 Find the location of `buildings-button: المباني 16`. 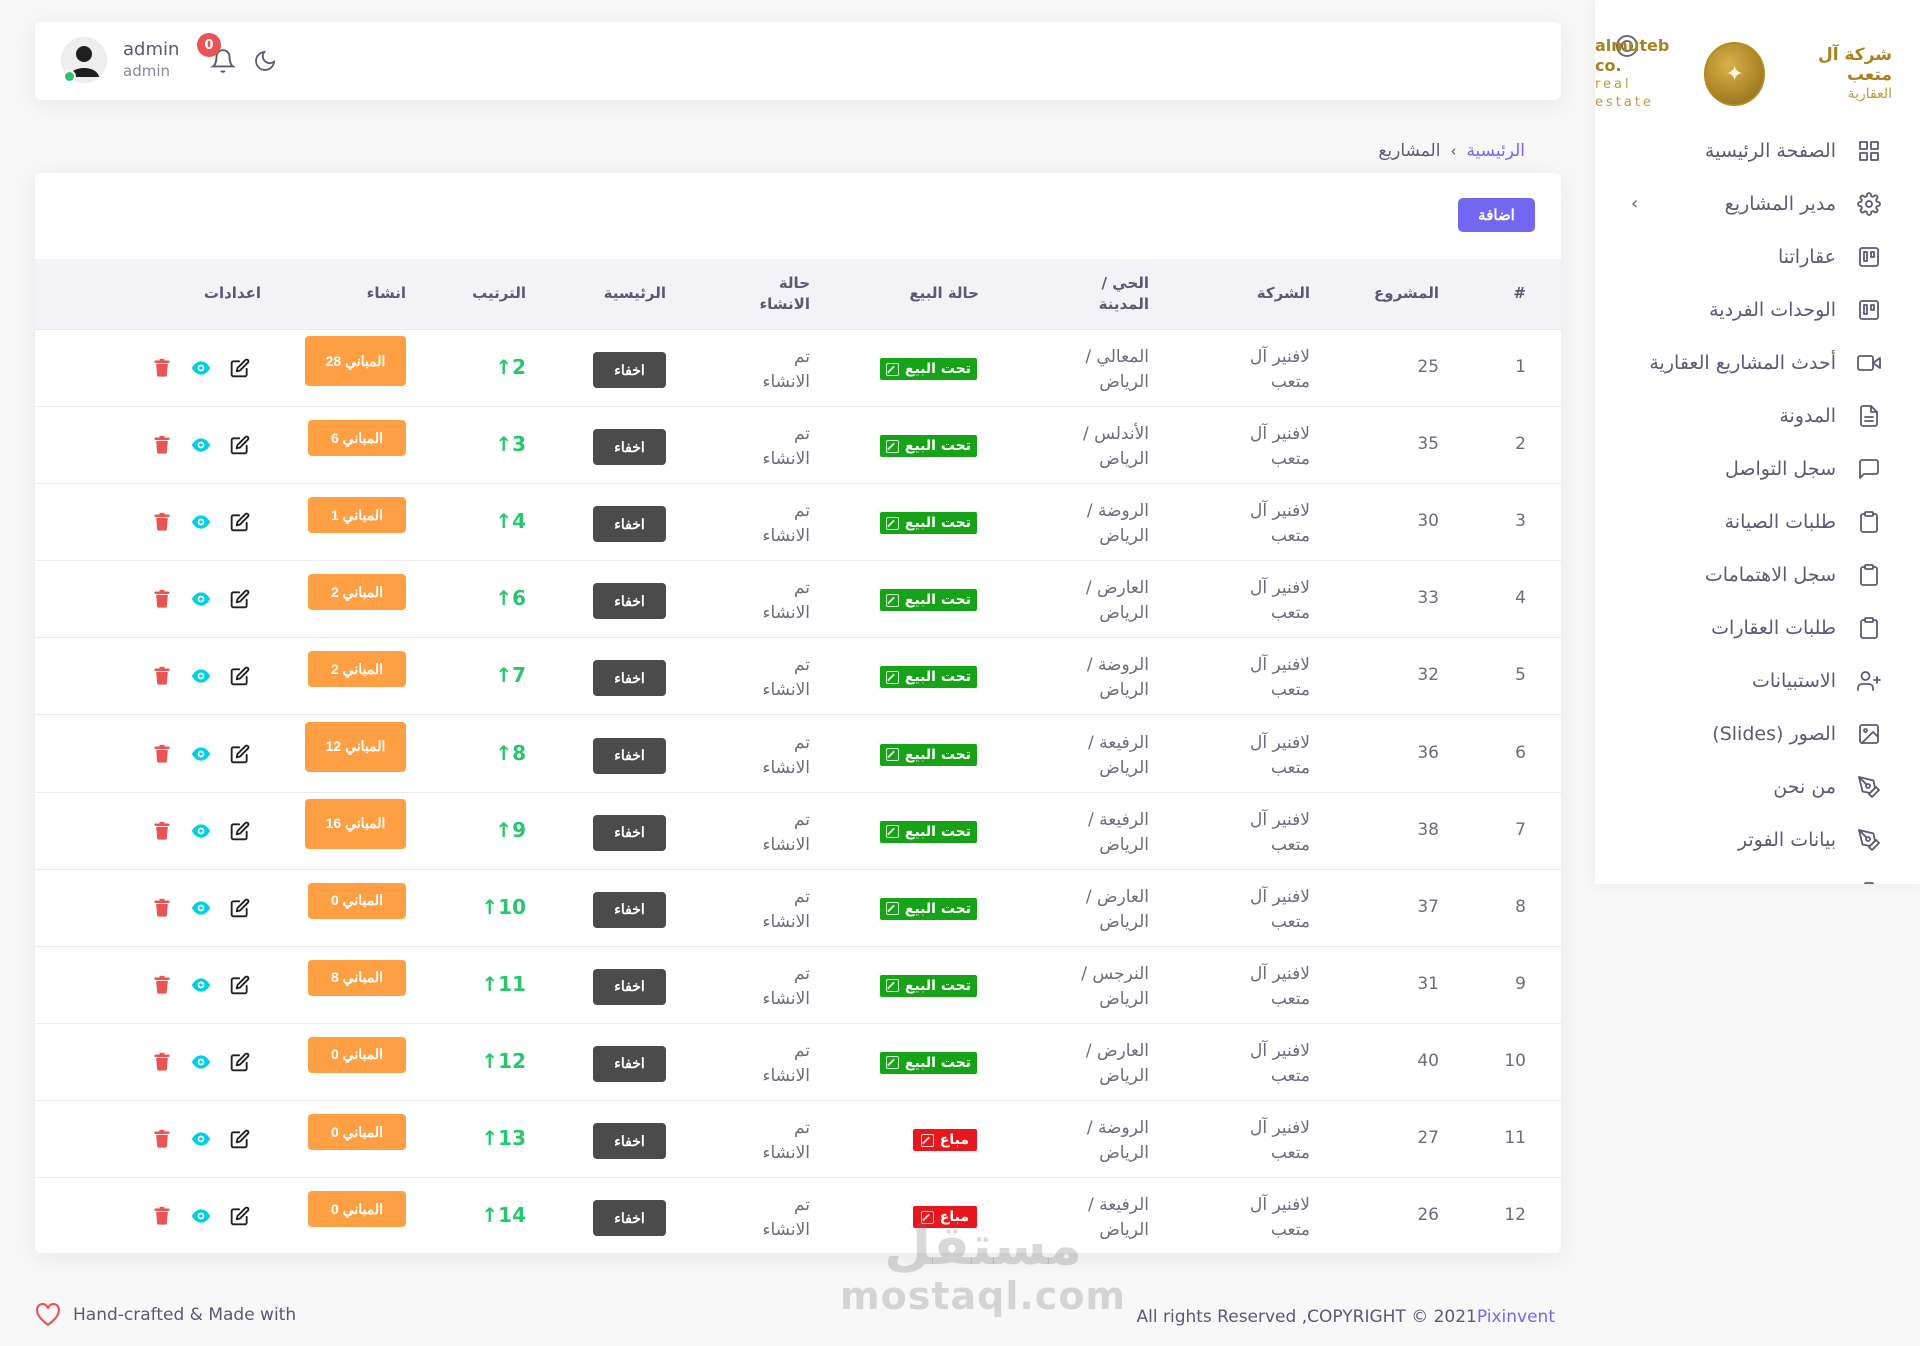

buildings-button: المباني 16 is located at coordinates (355, 823).